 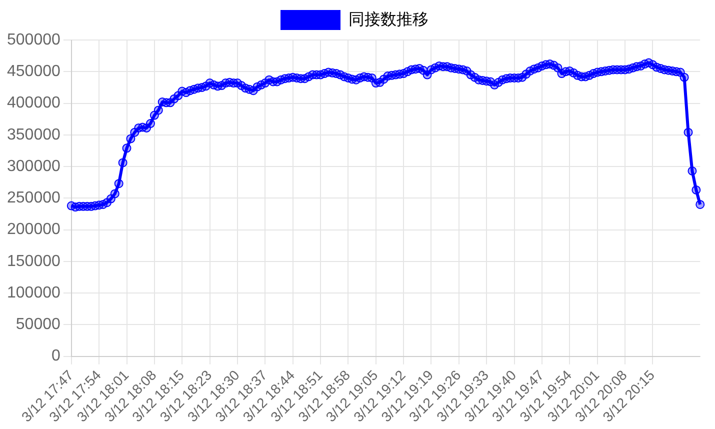 What do you see at coordinates (33, 198) in the screenshot?
I see `y-tick-label: 250000` at bounding box center [33, 198].